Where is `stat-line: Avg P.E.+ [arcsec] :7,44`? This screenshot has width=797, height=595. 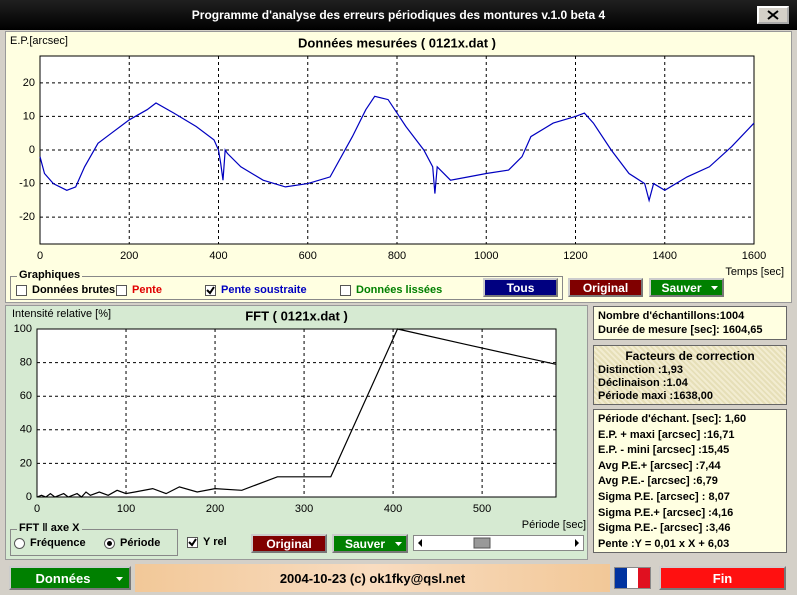
stat-line: Avg P.E.+ [arcsec] :7,44 is located at coordinates (659, 465).